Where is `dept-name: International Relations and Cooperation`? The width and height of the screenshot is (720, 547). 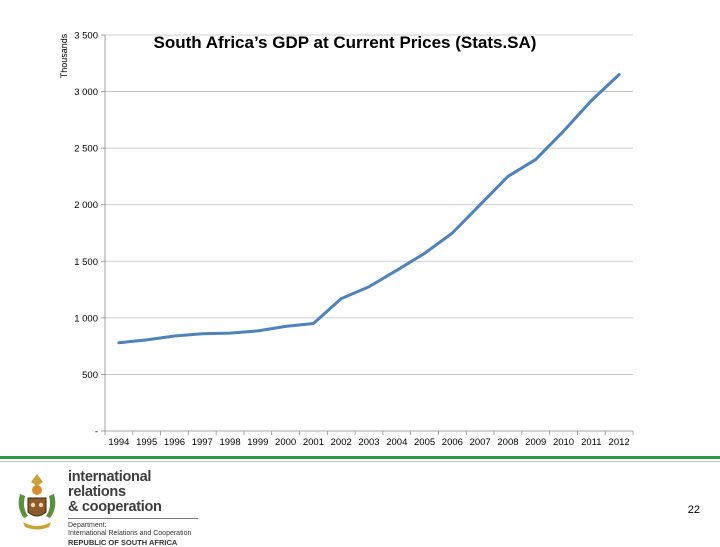 dept-name: International Relations and Cooperation is located at coordinates (133, 534).